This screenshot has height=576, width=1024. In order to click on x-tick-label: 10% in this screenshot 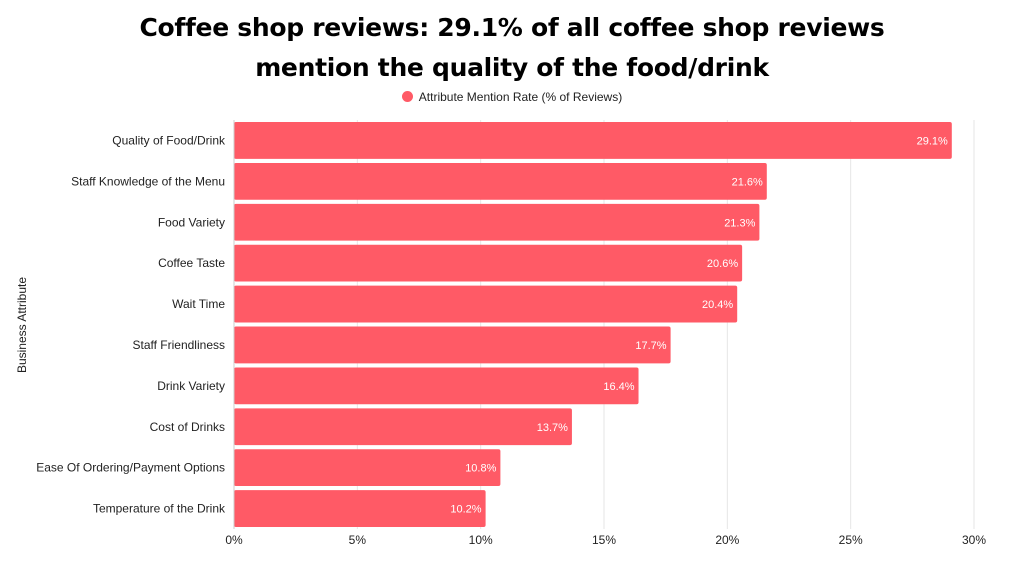, I will do `click(481, 540)`.